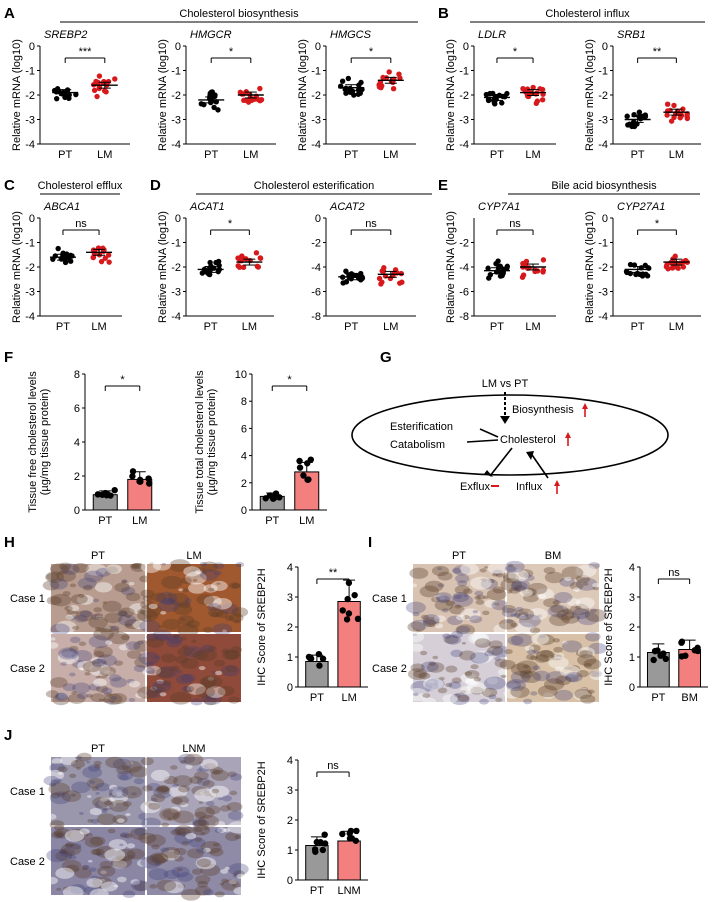 The height and width of the screenshot is (902, 719). I want to click on bar, so click(349, 860).